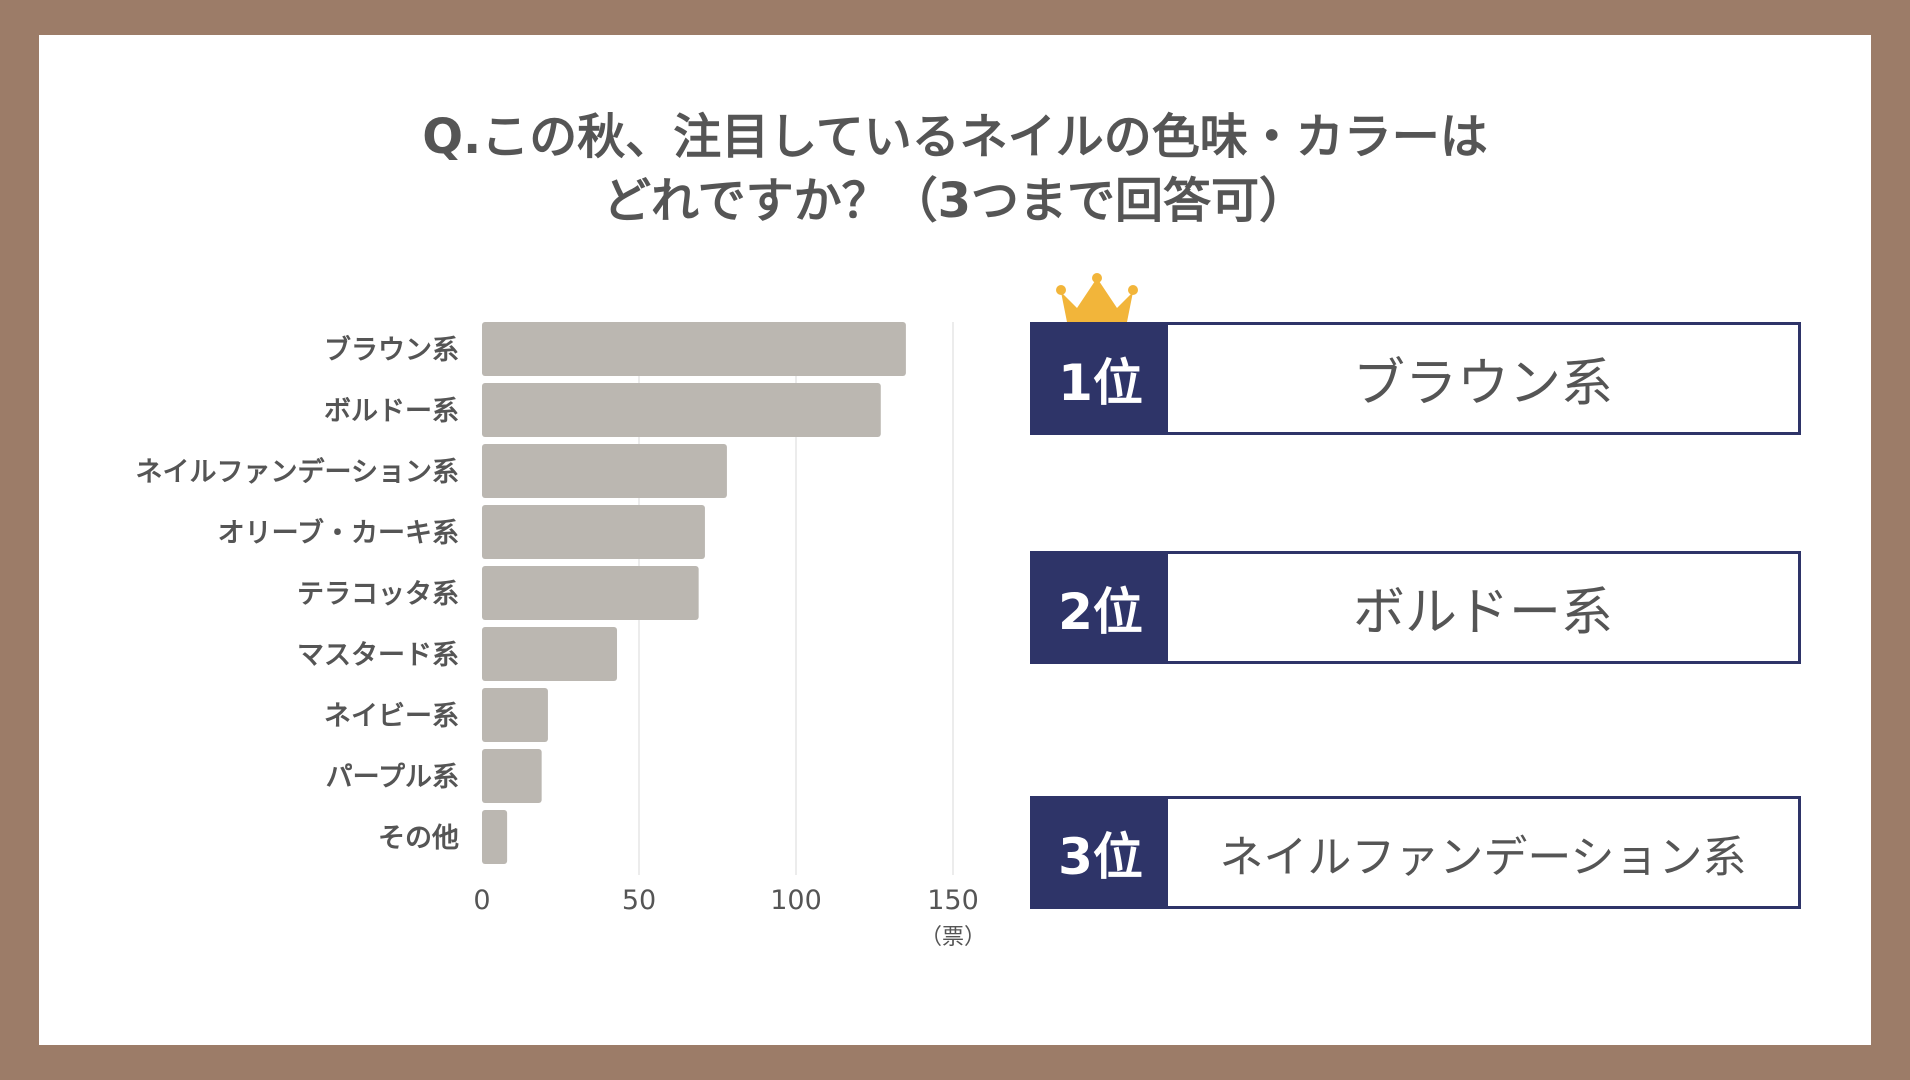  What do you see at coordinates (481, 900) in the screenshot?
I see `x-tick-label: 0` at bounding box center [481, 900].